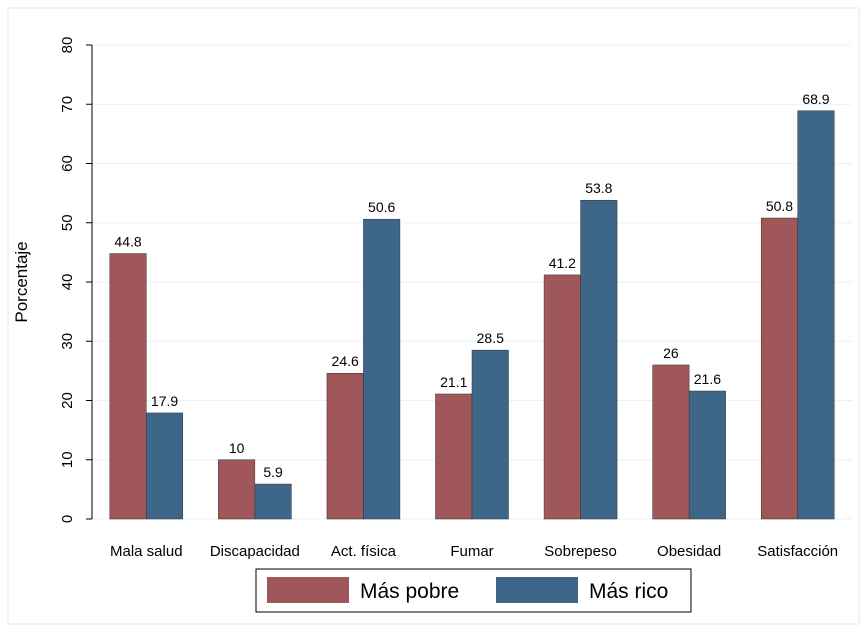  Describe the element at coordinates (128, 386) in the screenshot. I see `bar-mas-pobre-mala-salud` at that location.